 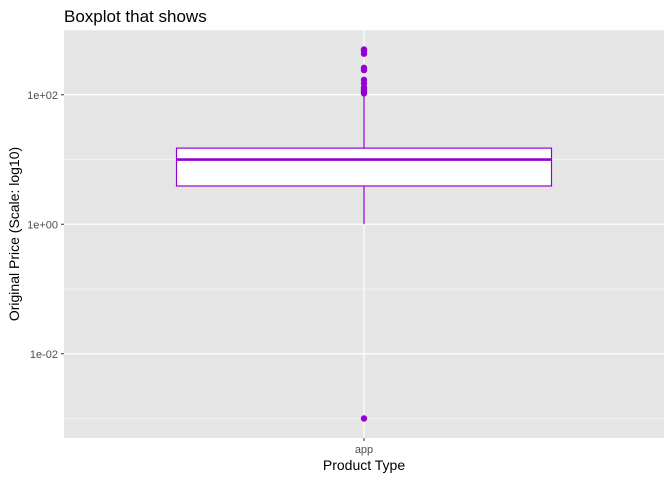 I want to click on x-tick-label: app, so click(x=364, y=450).